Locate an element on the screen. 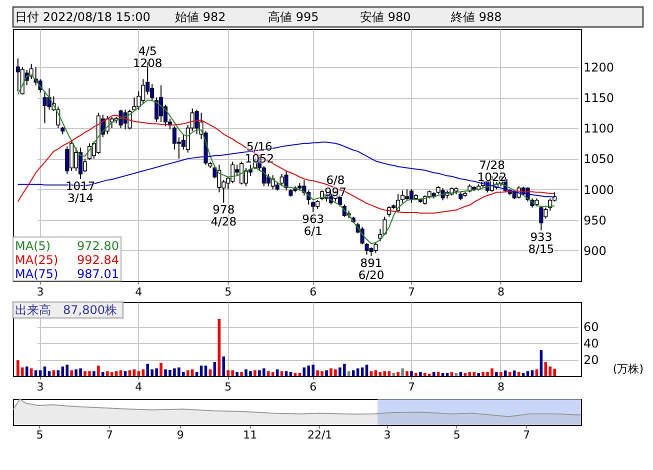 This screenshot has width=653, height=470. y-tick-label: 1000 is located at coordinates (599, 189).